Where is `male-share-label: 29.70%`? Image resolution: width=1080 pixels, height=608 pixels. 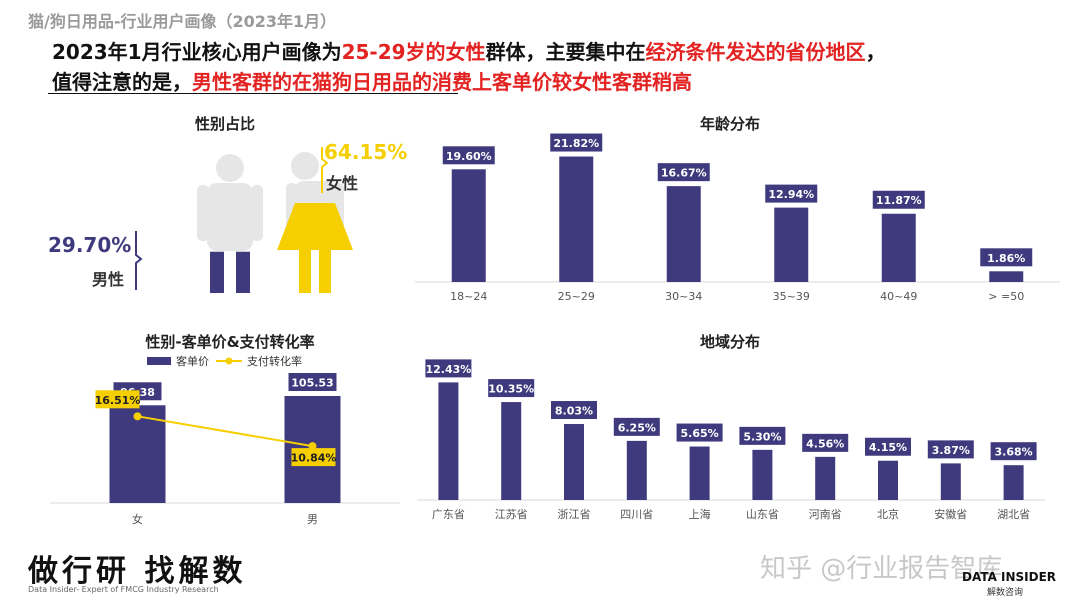
male-share-label: 29.70% is located at coordinates (89, 245).